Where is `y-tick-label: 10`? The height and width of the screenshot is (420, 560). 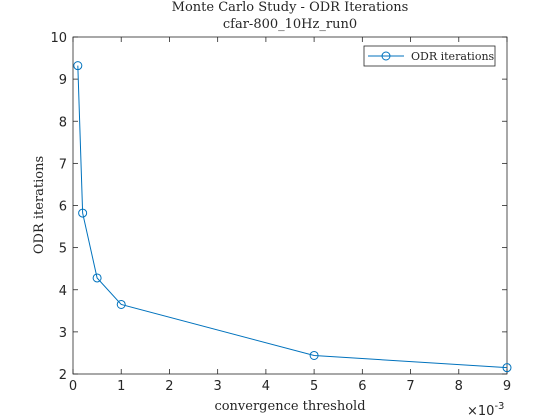 y-tick-label: 10 is located at coordinates (58, 38).